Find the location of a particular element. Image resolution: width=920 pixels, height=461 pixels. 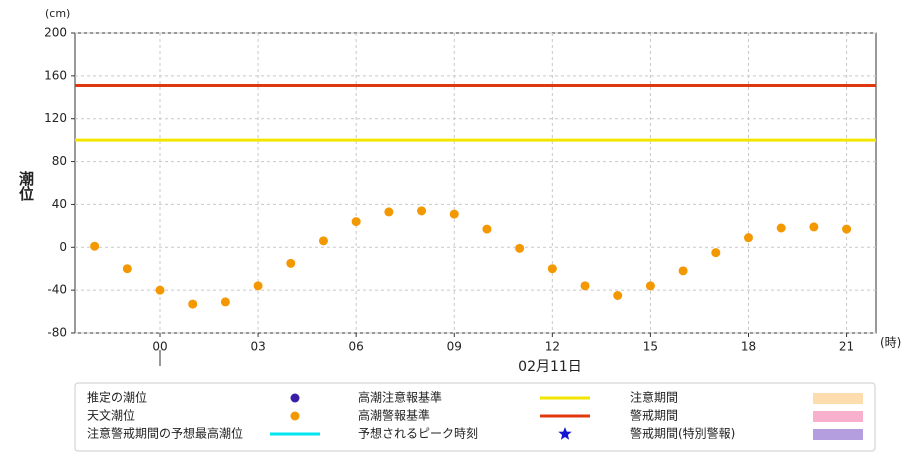

legend-label: 警戒期間(特別警報) is located at coordinates (682, 433).